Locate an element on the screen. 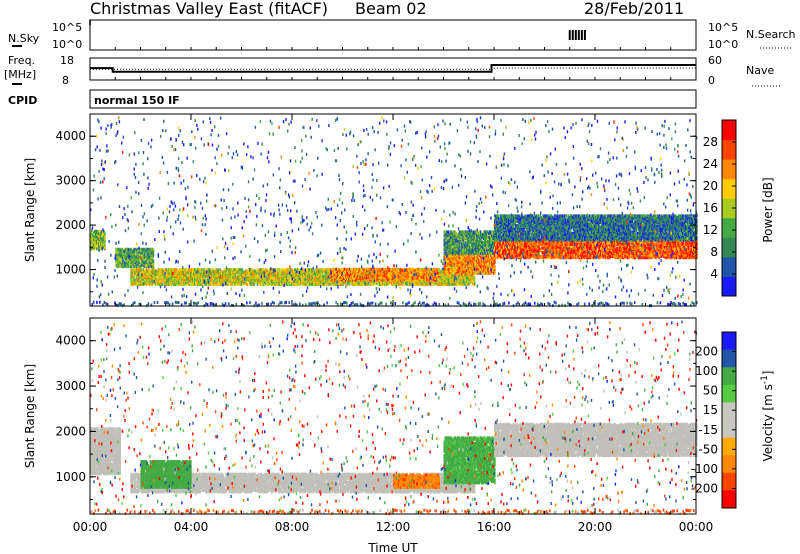  nsearch-label: N.Search is located at coordinates (771, 34).